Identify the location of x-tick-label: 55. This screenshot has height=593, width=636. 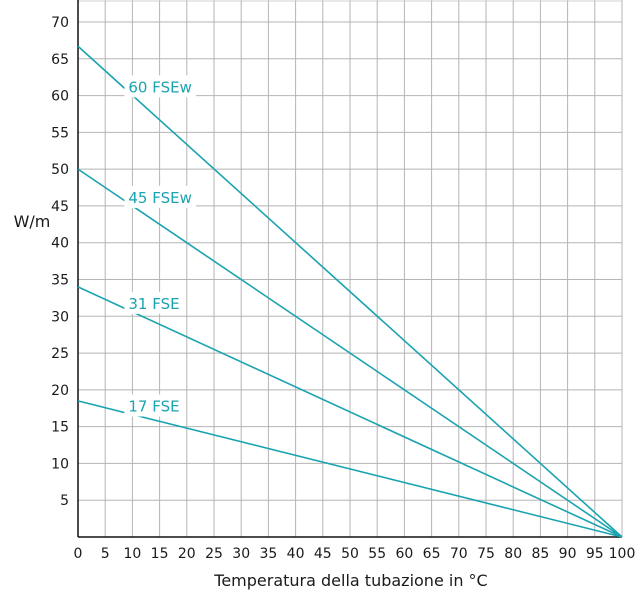
(377, 554).